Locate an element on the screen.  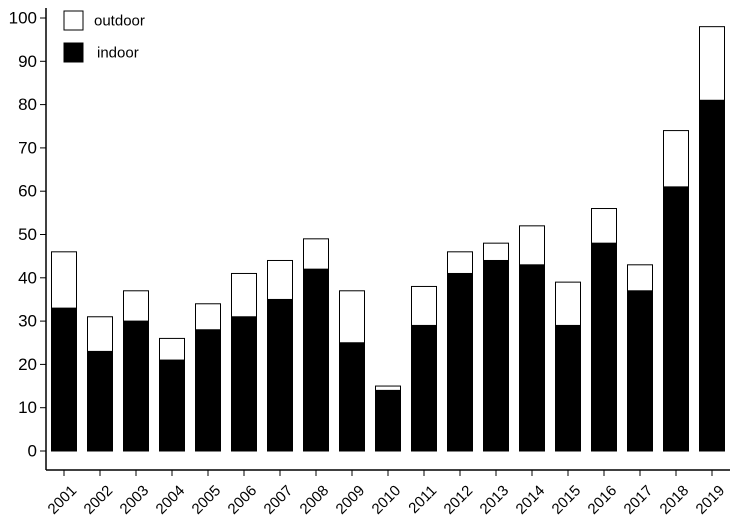
bar-indoor-2013 is located at coordinates (496, 355).